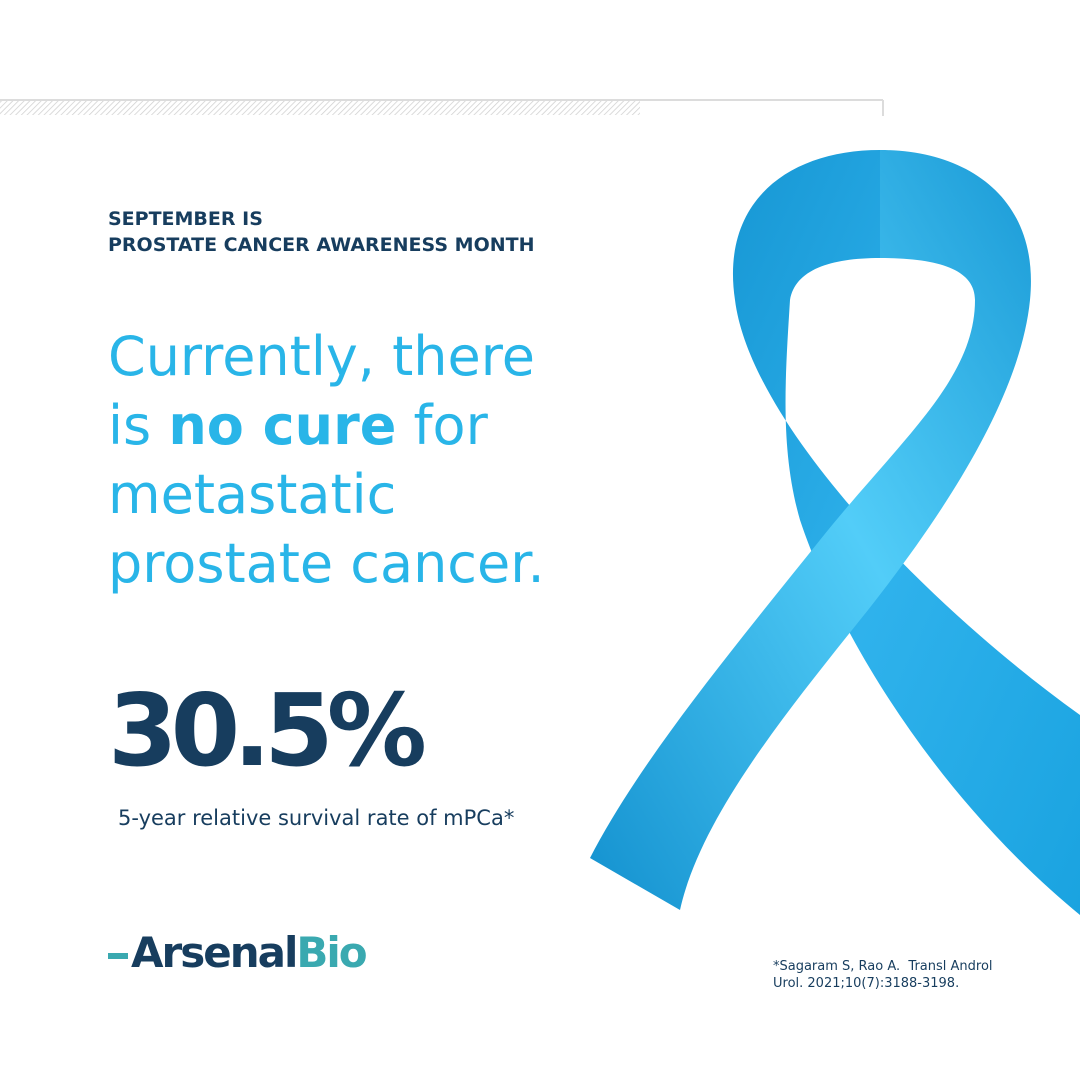  What do you see at coordinates (866, 983) in the screenshot?
I see `citation-line: Urol. 2021;10(7):3188-3198.` at bounding box center [866, 983].